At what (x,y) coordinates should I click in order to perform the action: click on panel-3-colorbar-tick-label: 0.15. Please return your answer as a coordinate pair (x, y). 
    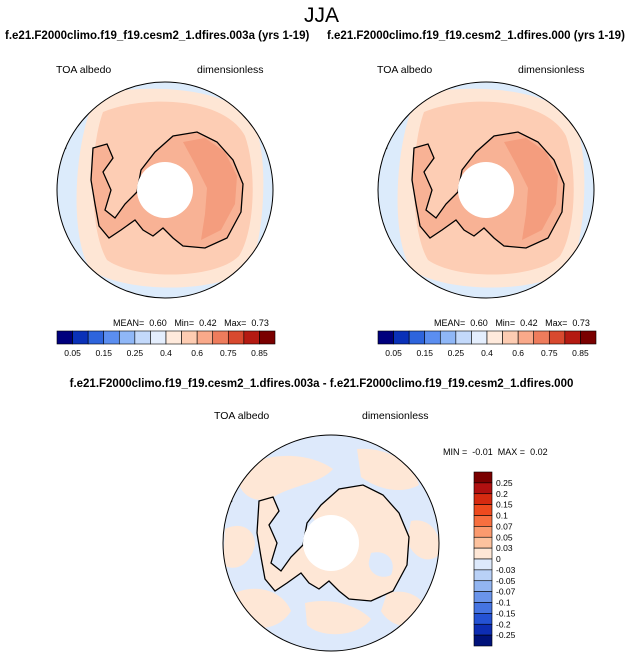
    Looking at the image, I should click on (504, 505).